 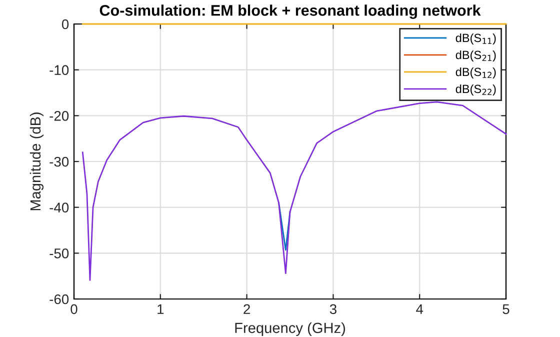 I want to click on legend-label: dB(S$_{11}$), so click(x=476, y=38).